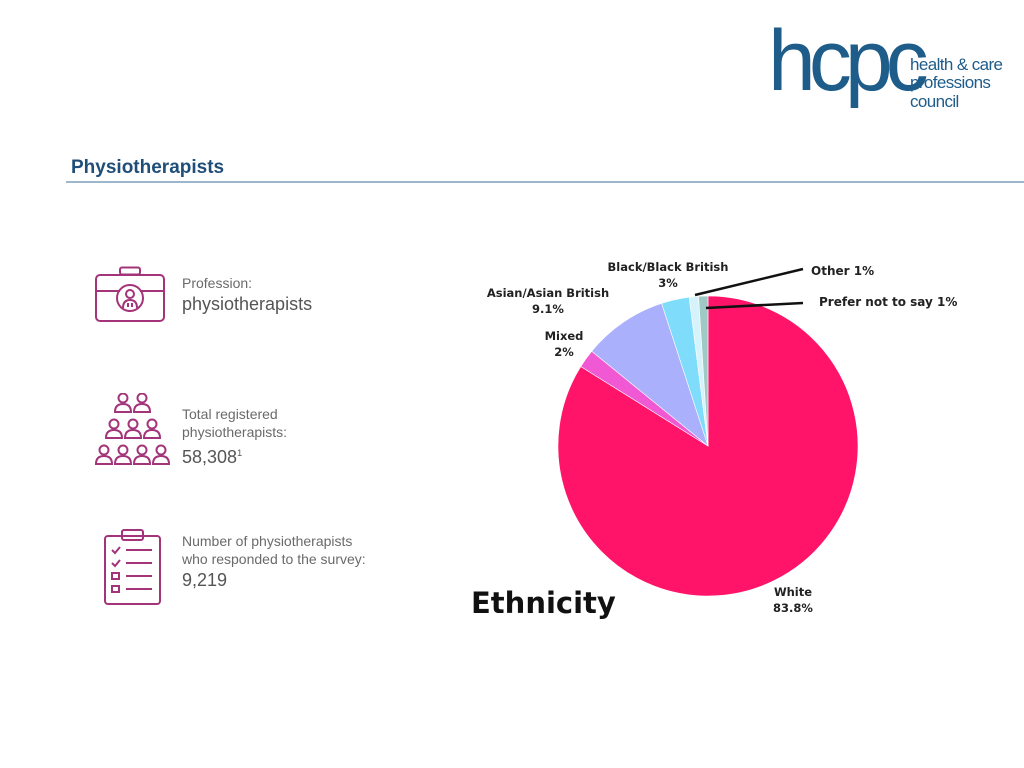  What do you see at coordinates (132, 567) in the screenshot?
I see `clipboard-checklist-icon` at bounding box center [132, 567].